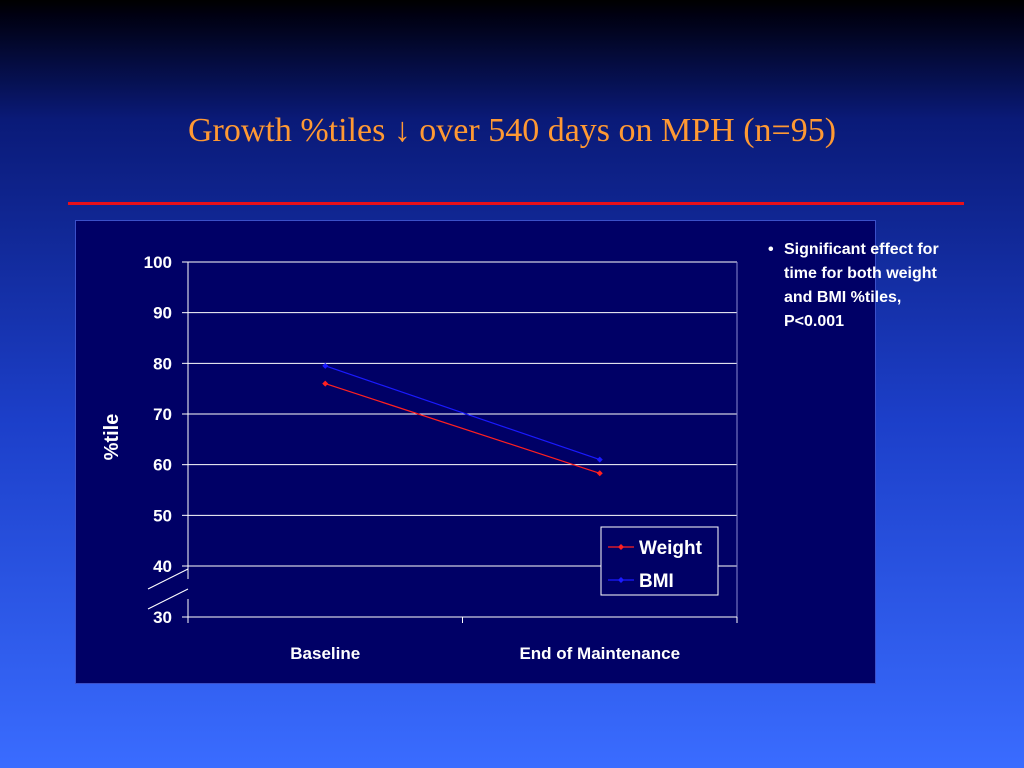 The image size is (1024, 768). Describe the element at coordinates (162, 465) in the screenshot. I see `y-tick-label: 60` at that location.